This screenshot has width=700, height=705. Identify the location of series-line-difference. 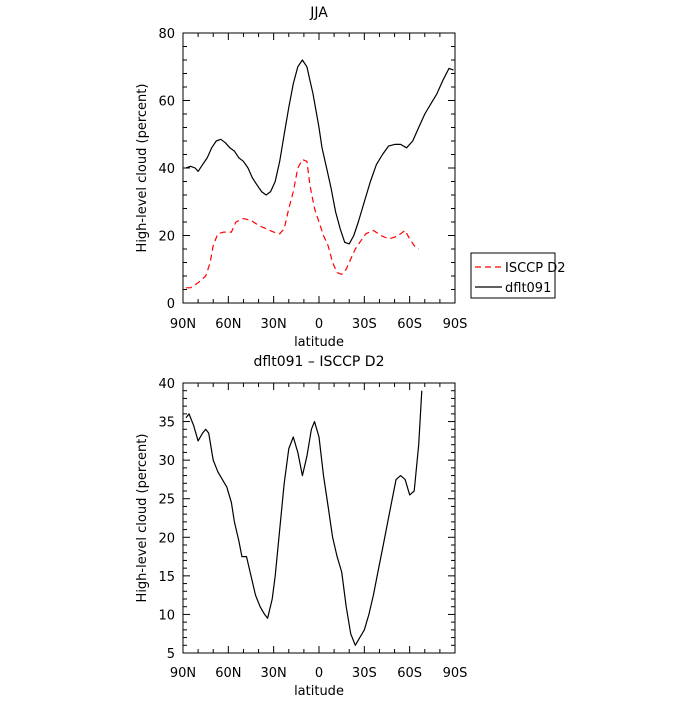
(304, 518).